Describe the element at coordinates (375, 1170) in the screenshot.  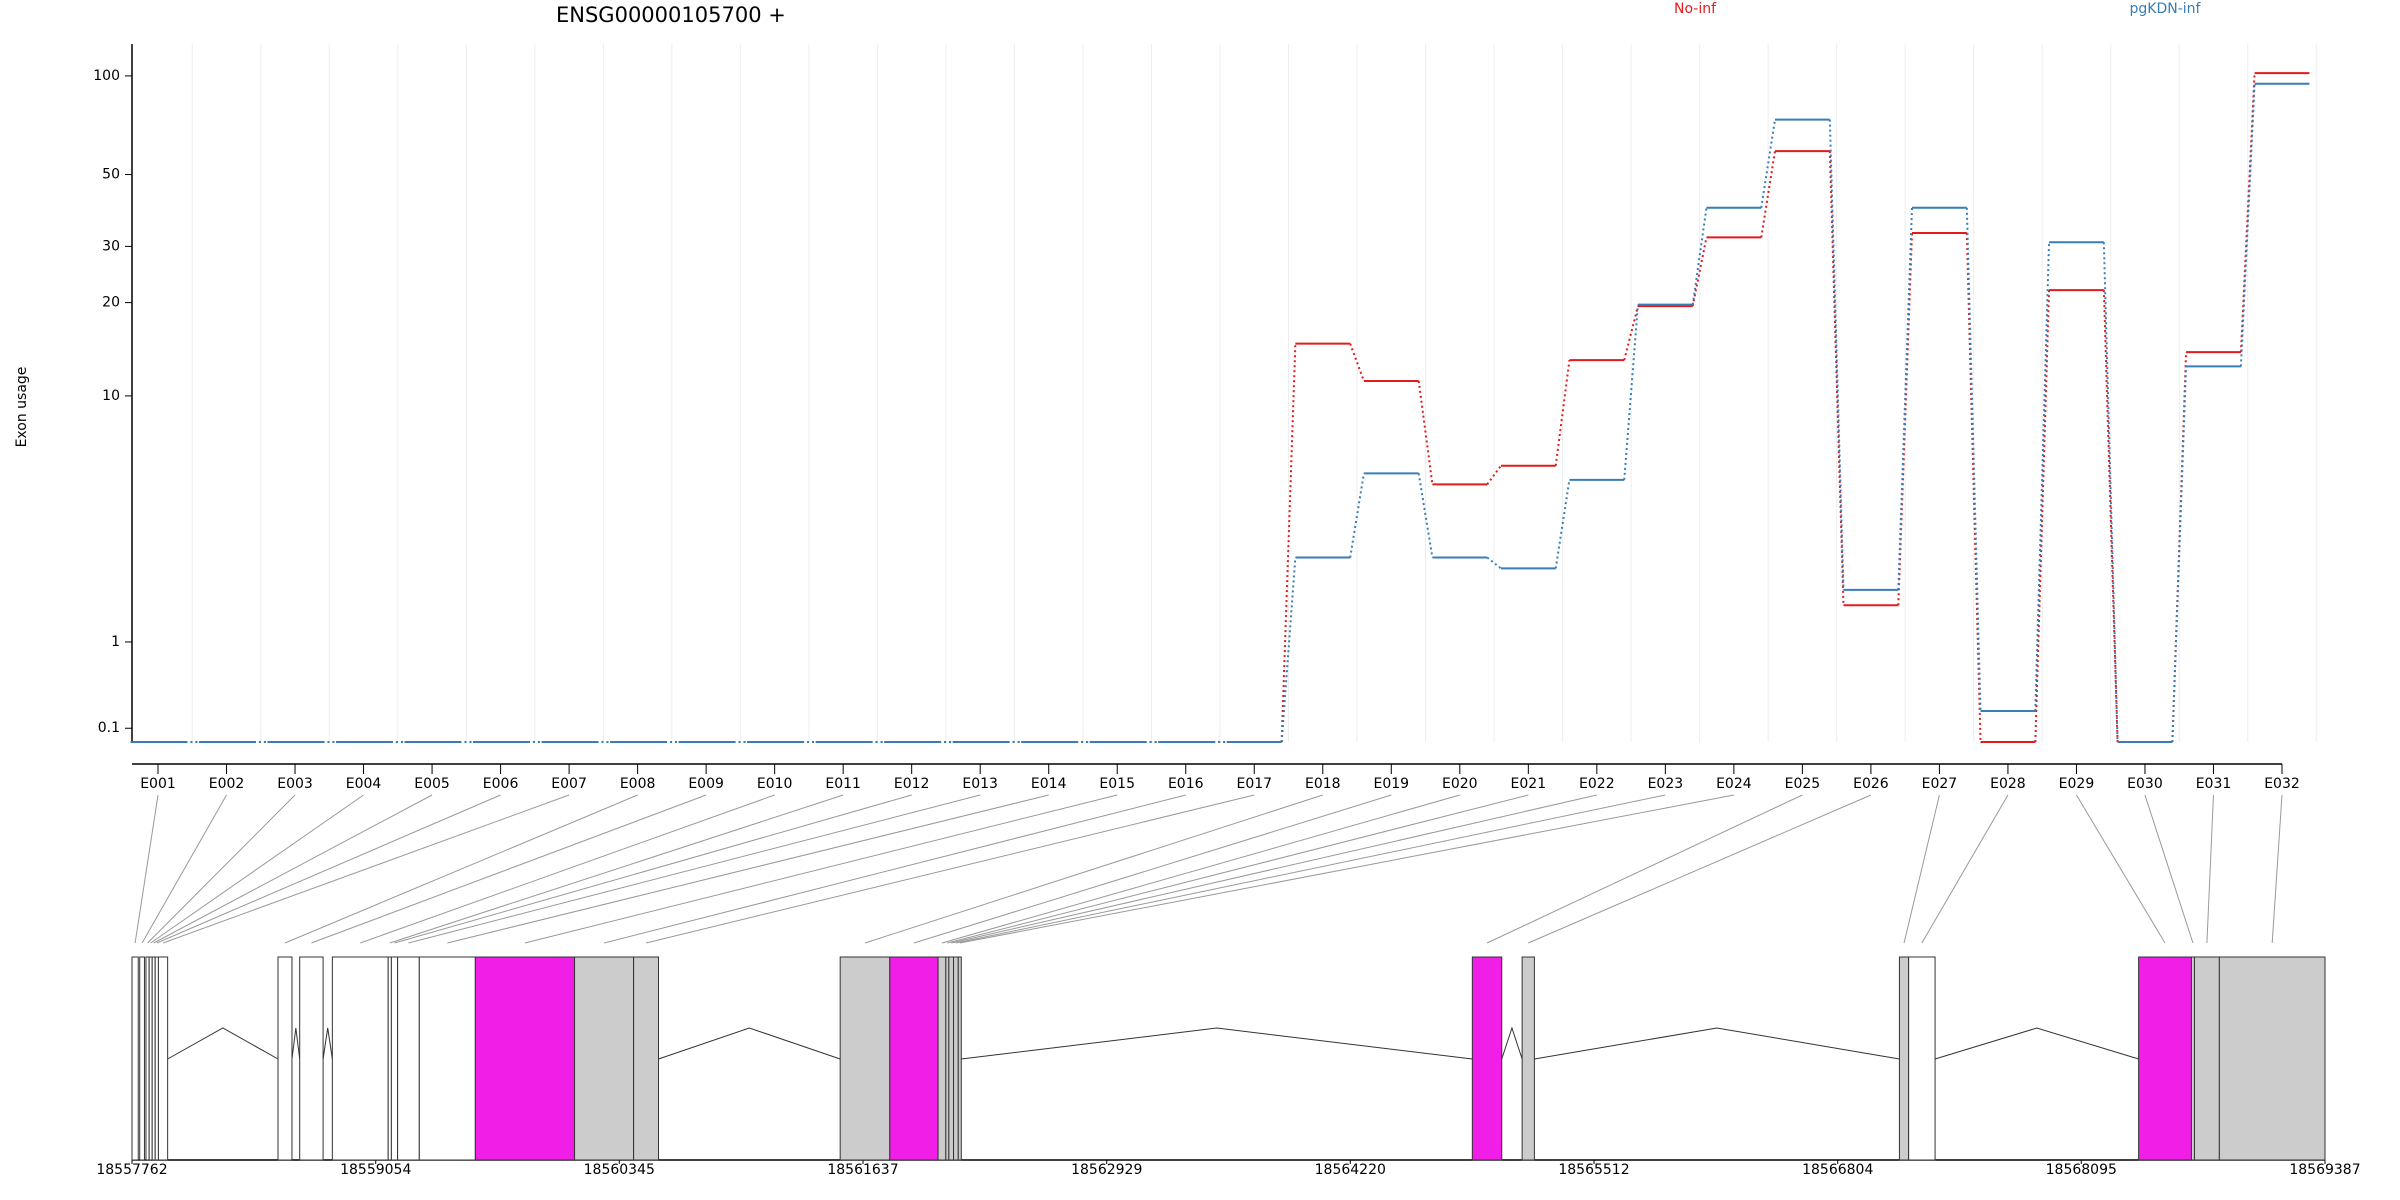
I see `genome-tick-label: 18559054` at that location.